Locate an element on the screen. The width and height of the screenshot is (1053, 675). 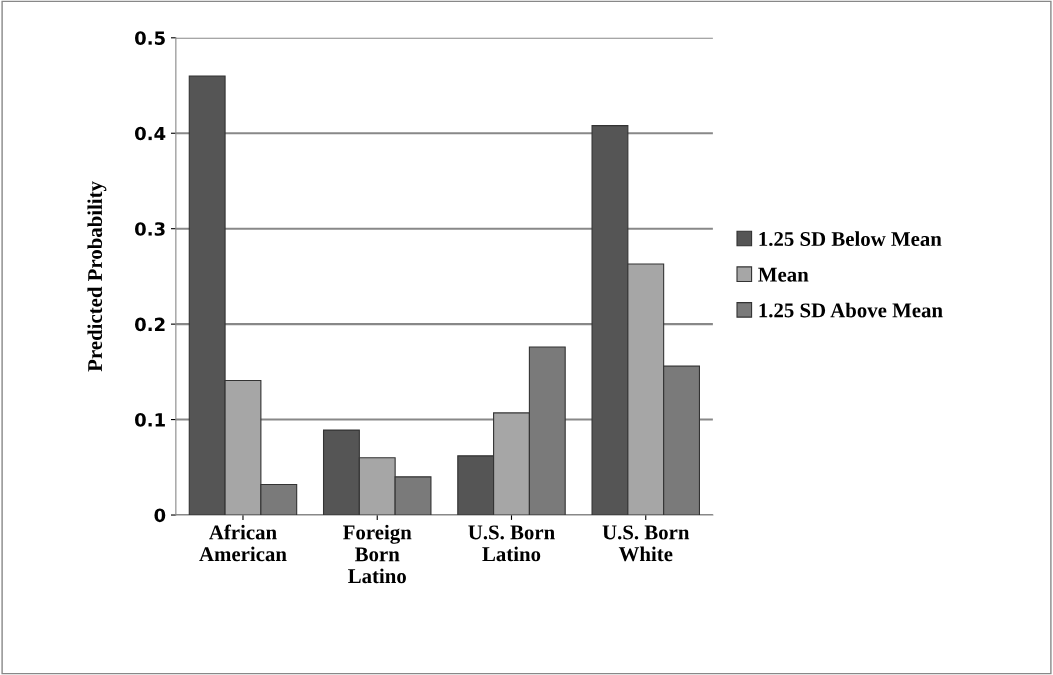
y-tick-label: 0.3 is located at coordinates (150, 229).